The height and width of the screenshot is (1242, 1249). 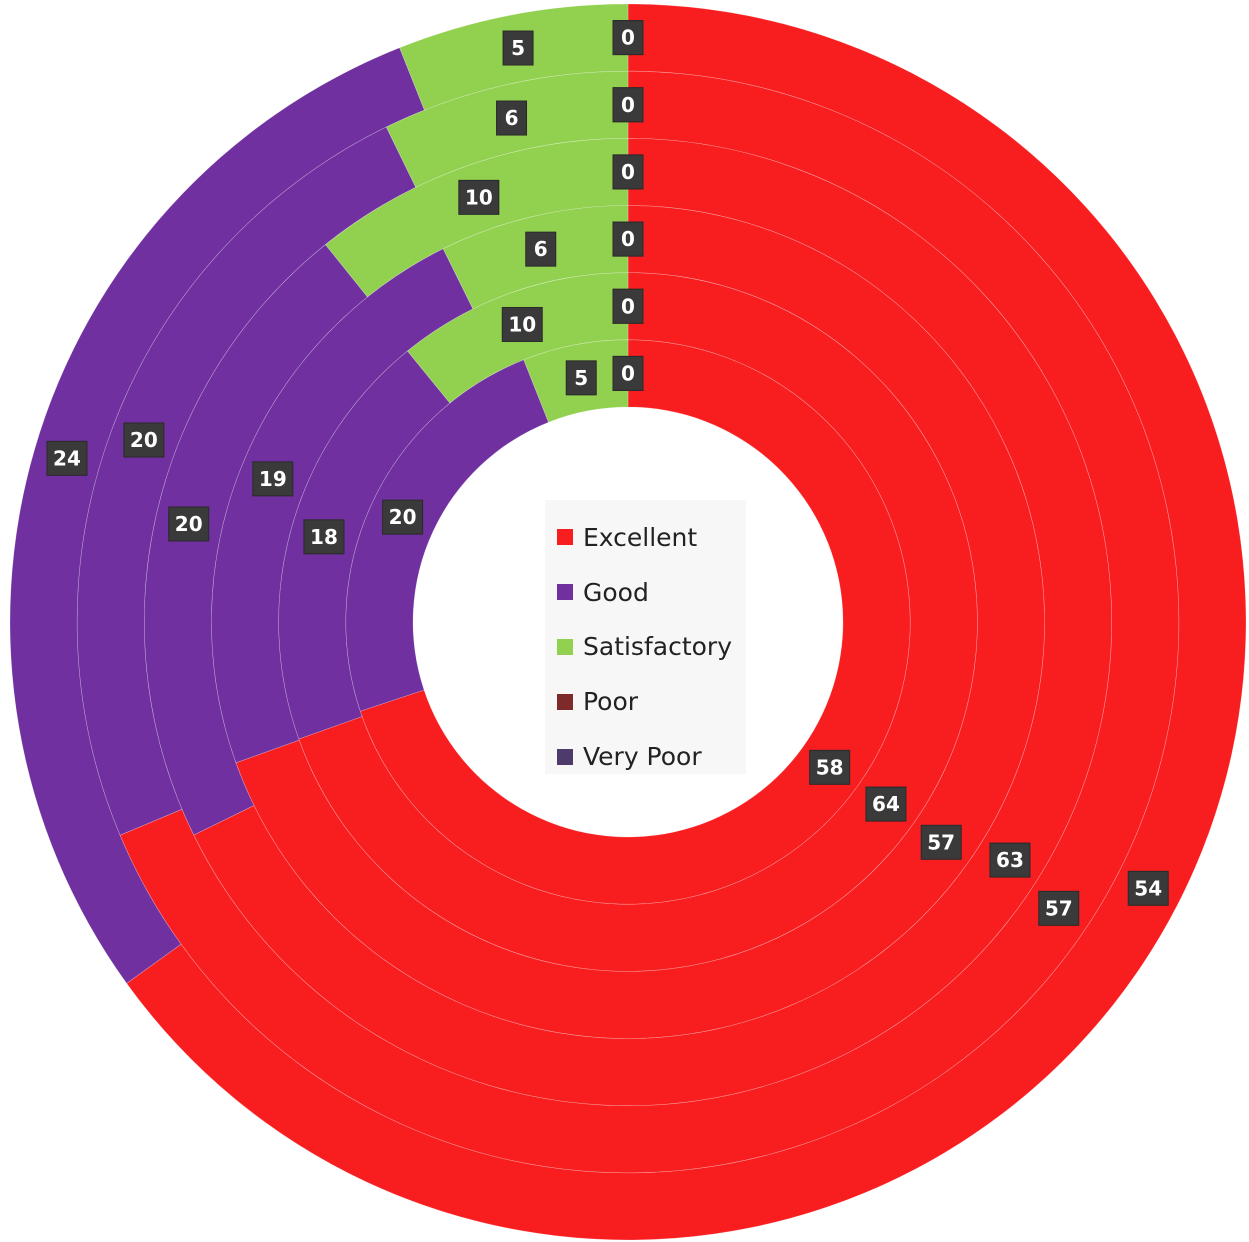 What do you see at coordinates (642, 757) in the screenshot?
I see `legend-label-very-poor: Very Poor` at bounding box center [642, 757].